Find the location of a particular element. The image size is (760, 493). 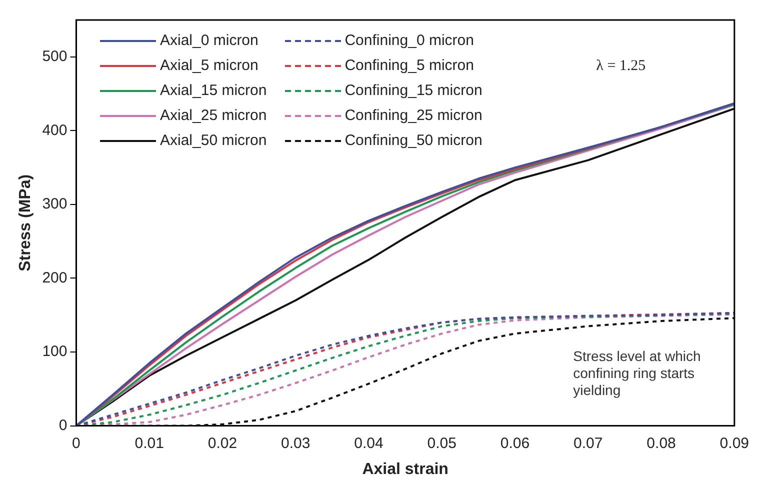

x-tick-label: 0.03 is located at coordinates (295, 443).